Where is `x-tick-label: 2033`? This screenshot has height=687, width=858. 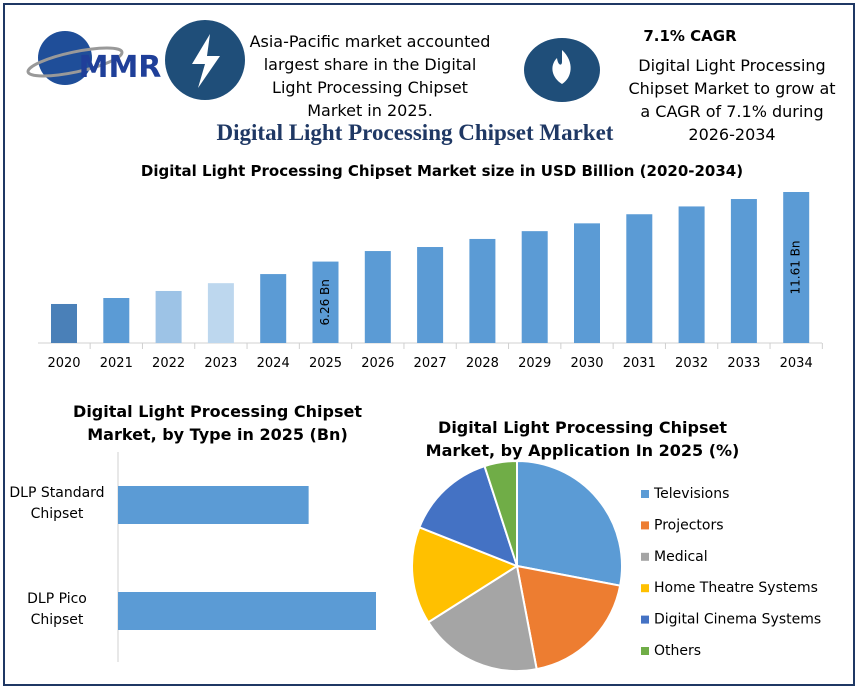
x-tick-label: 2033 is located at coordinates (743, 363).